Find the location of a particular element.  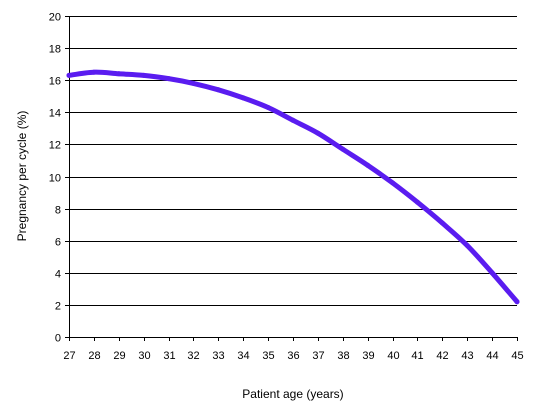

x-tick-label-43: 43 is located at coordinates (467, 356).